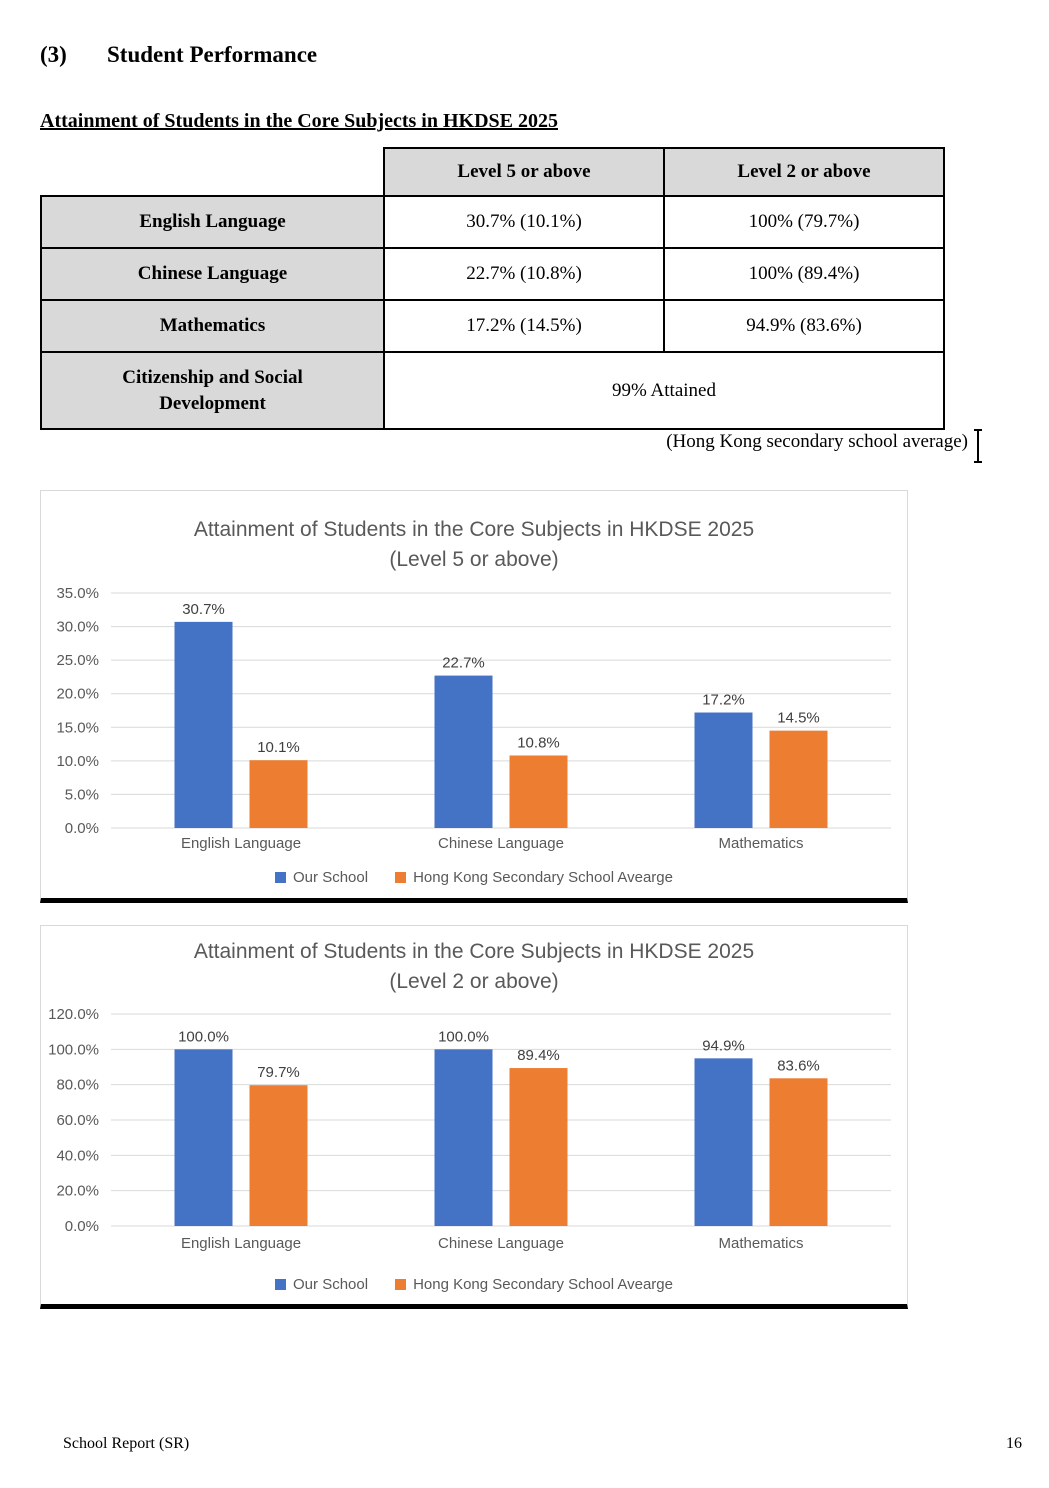 The width and height of the screenshot is (1049, 1488). Describe the element at coordinates (804, 172) in the screenshot. I see `col-header-level2: Level 2 or above` at that location.